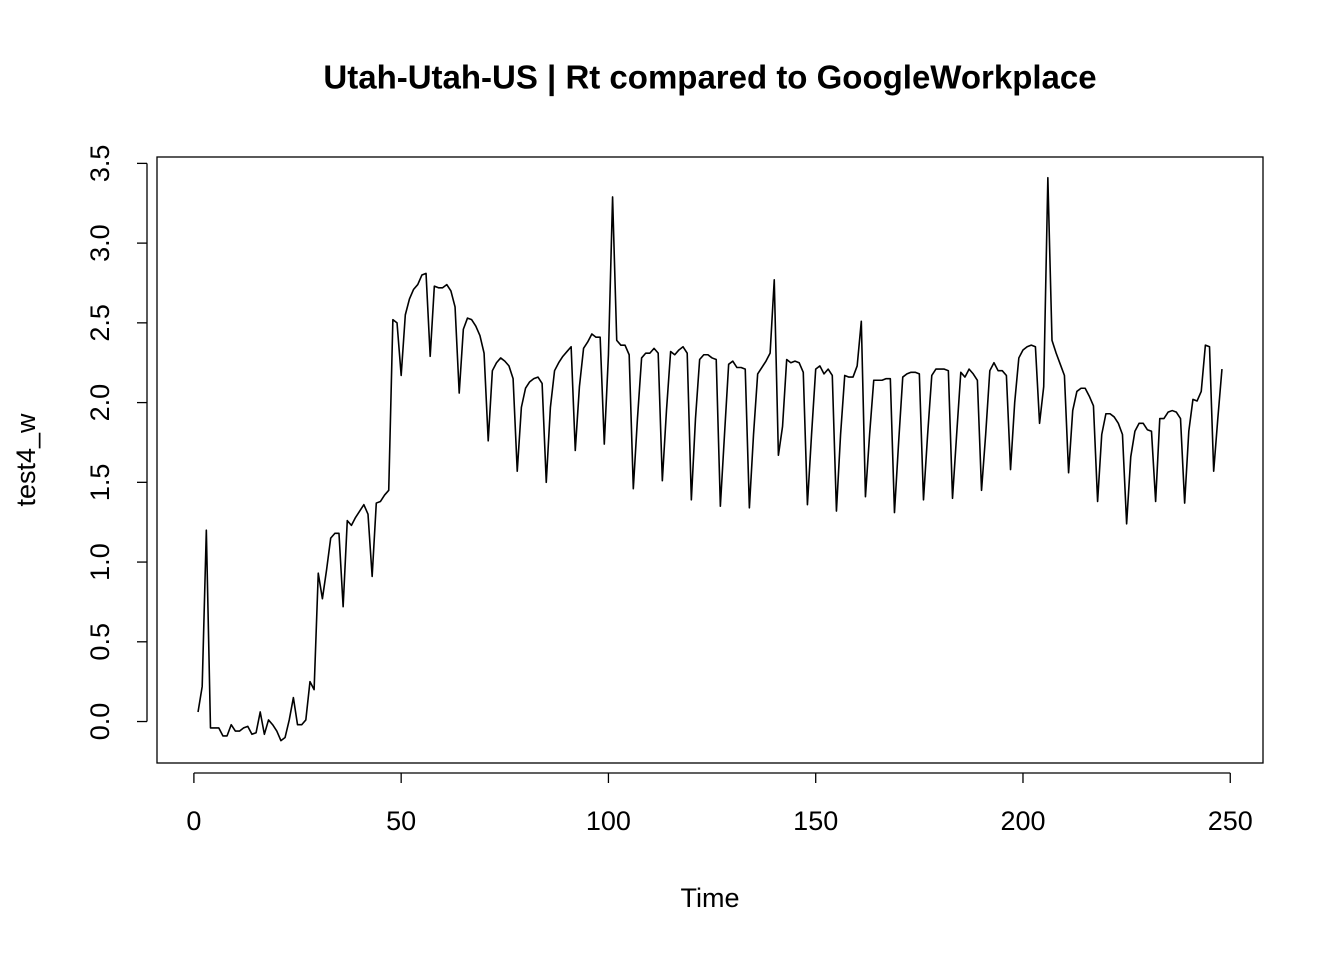  I want to click on y-tick-label: 2.0, so click(100, 403).